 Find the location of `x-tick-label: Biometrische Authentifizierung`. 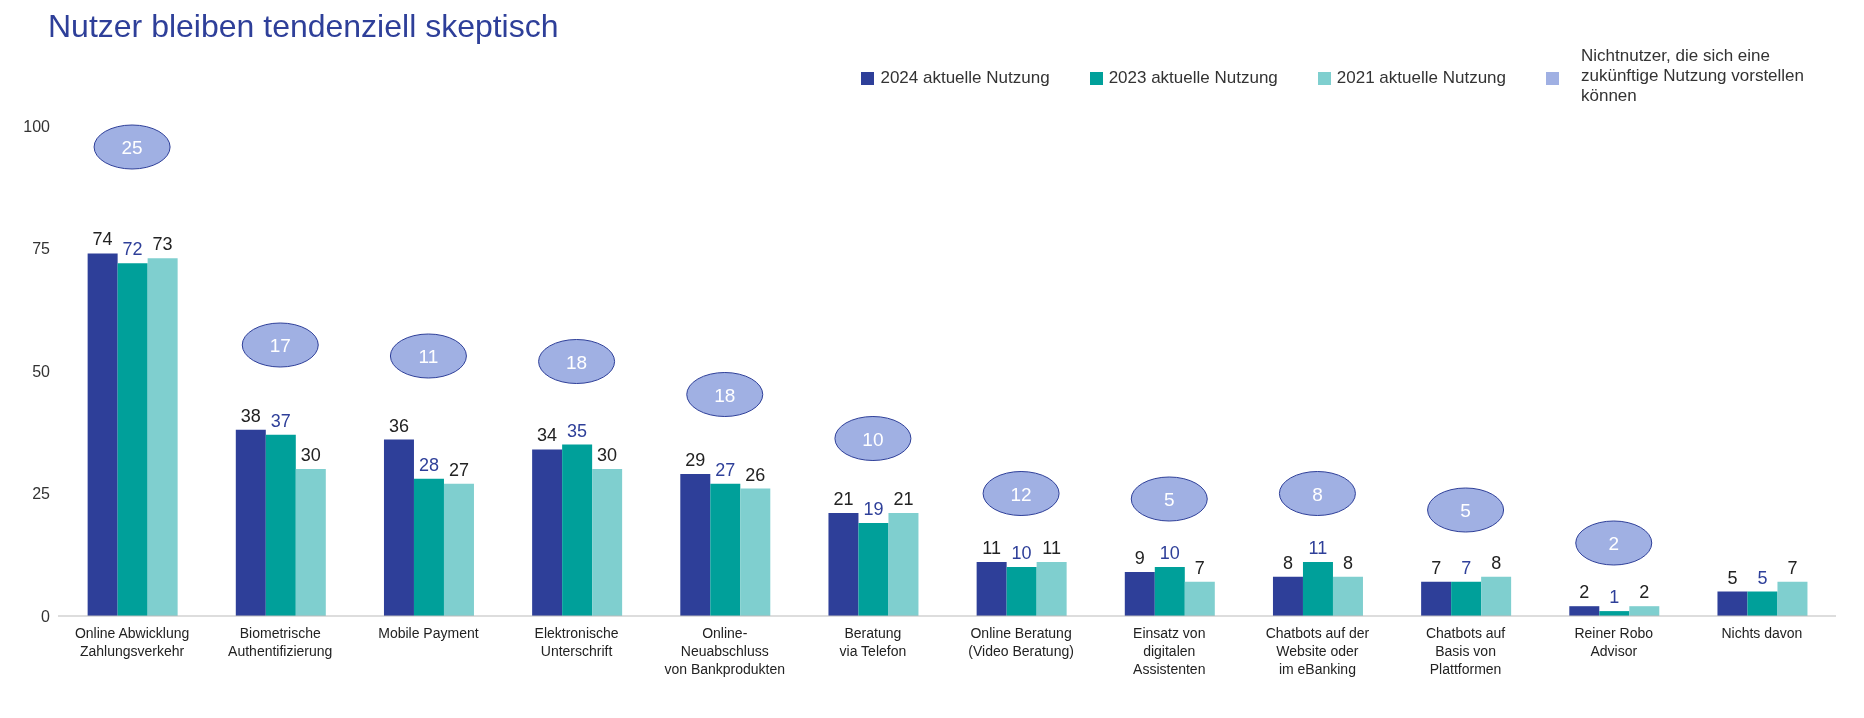

x-tick-label: Biometrische Authentifizierung is located at coordinates (280, 642).